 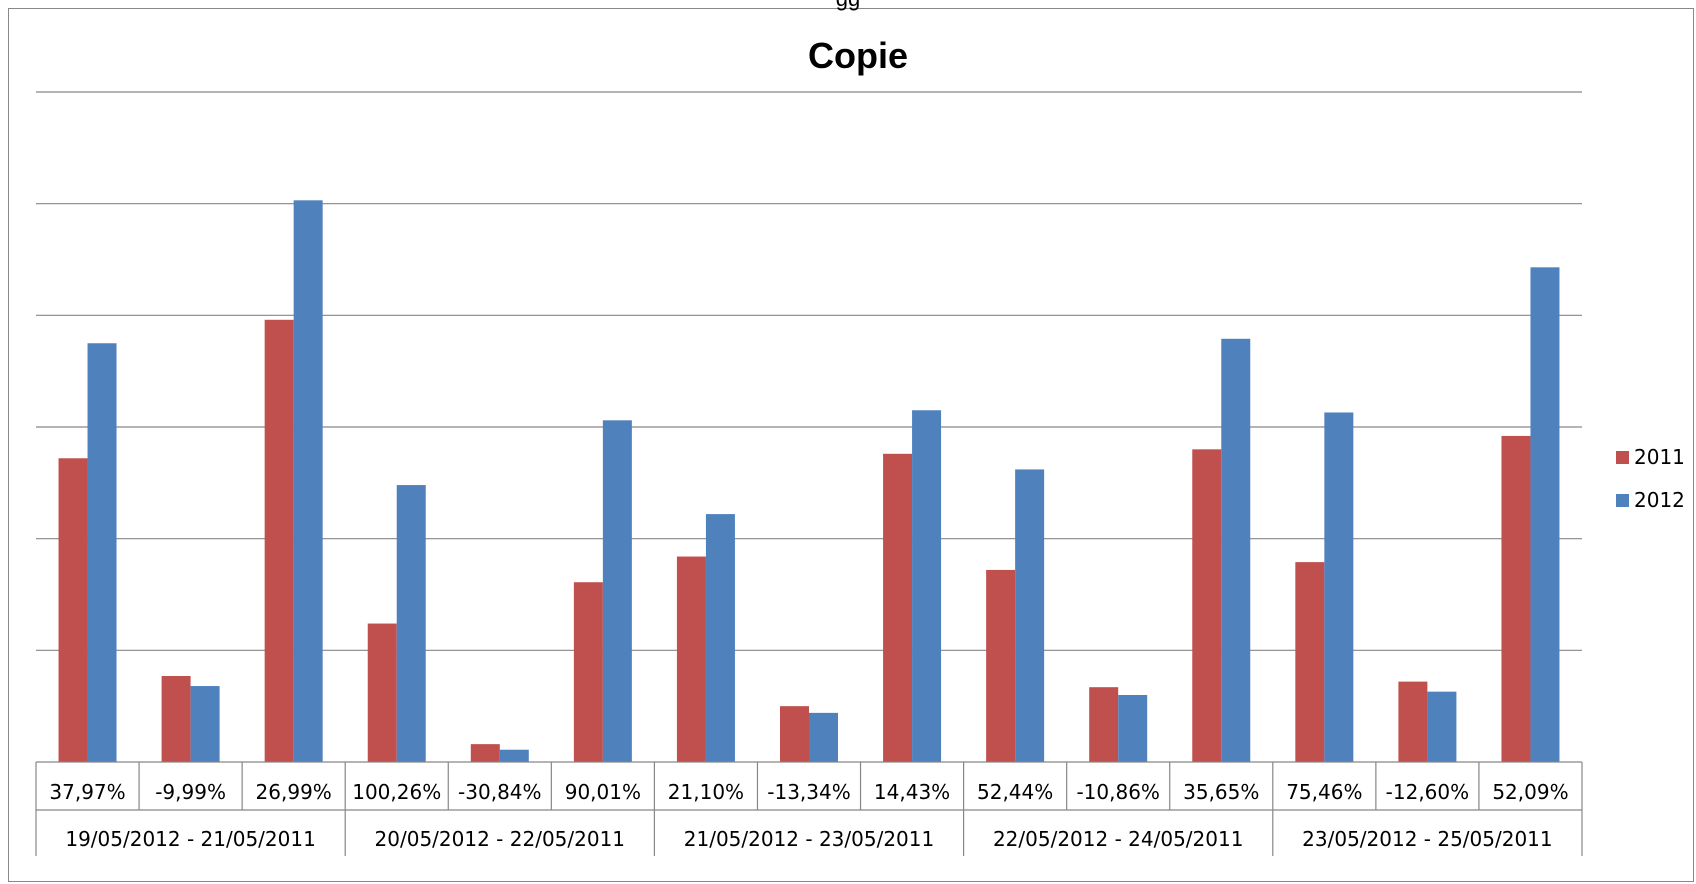 I want to click on group-label: 22/05/2012 - 24/05/2011, so click(x=1118, y=839).